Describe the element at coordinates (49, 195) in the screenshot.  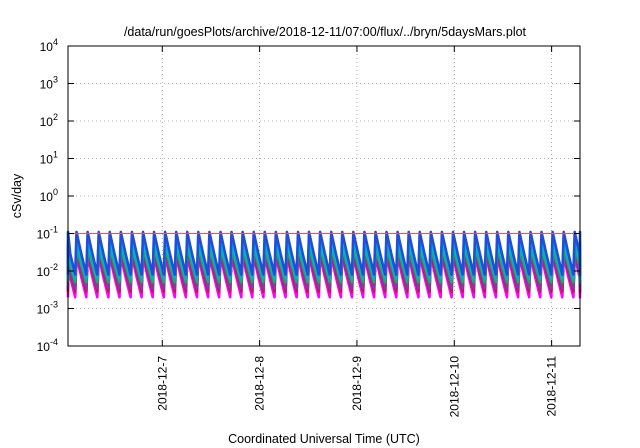
I see `y-tick-label: 10⁰` at that location.